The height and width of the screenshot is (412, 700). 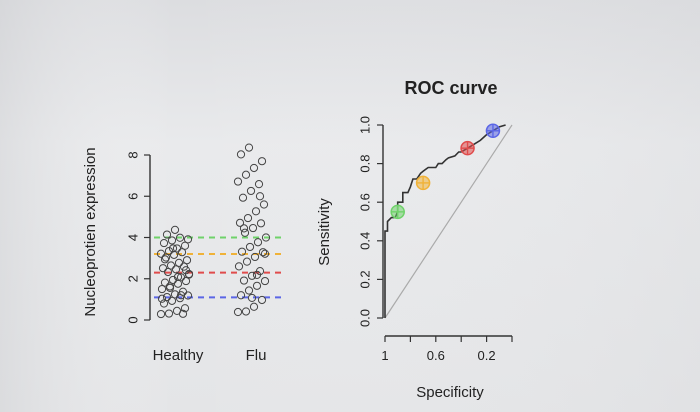 What do you see at coordinates (364, 125) in the screenshot?
I see `y-tick-label: 1.0` at bounding box center [364, 125].